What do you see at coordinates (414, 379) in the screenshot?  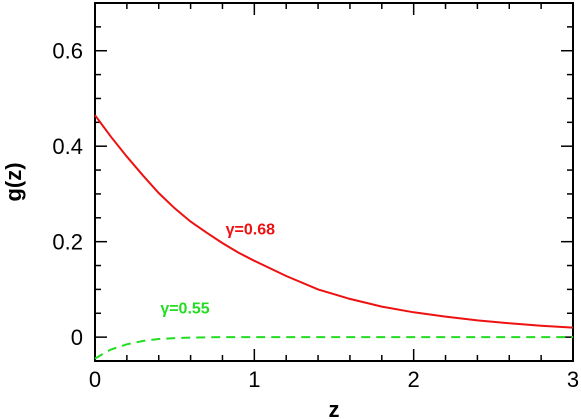 I see `x-tick-label: 2` at bounding box center [414, 379].